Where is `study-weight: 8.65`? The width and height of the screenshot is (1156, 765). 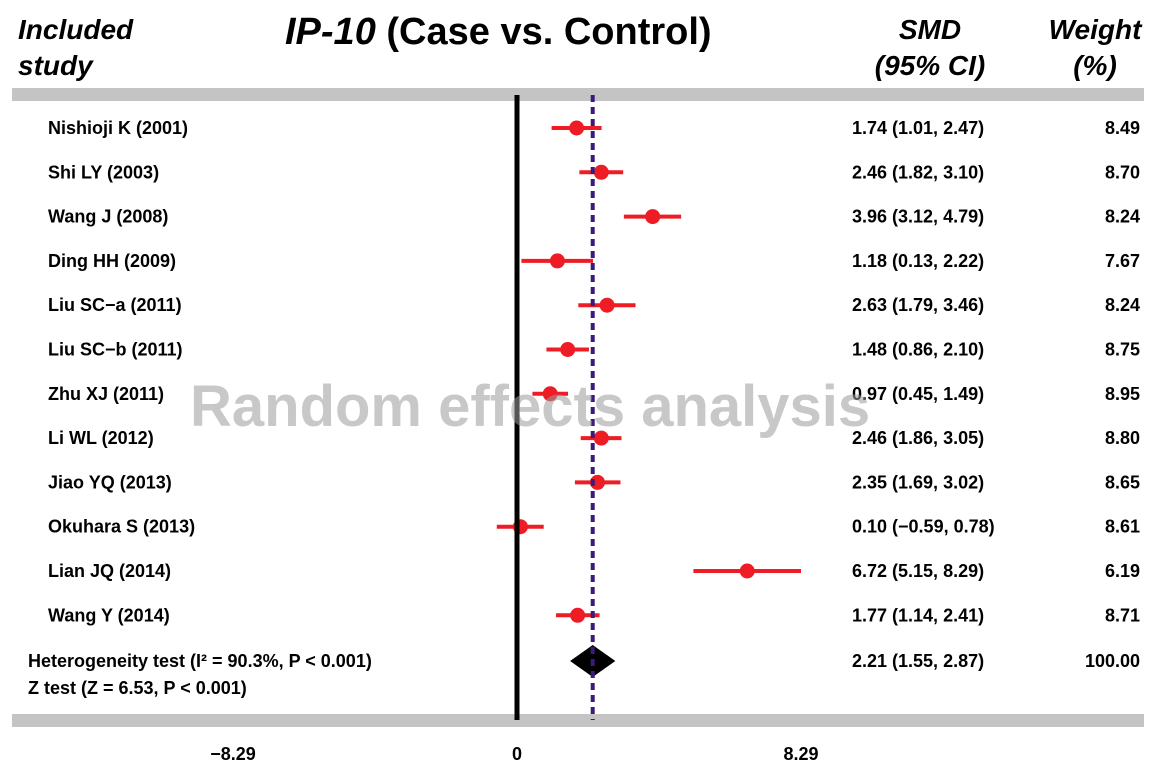 study-weight: 8.65 is located at coordinates (1122, 482).